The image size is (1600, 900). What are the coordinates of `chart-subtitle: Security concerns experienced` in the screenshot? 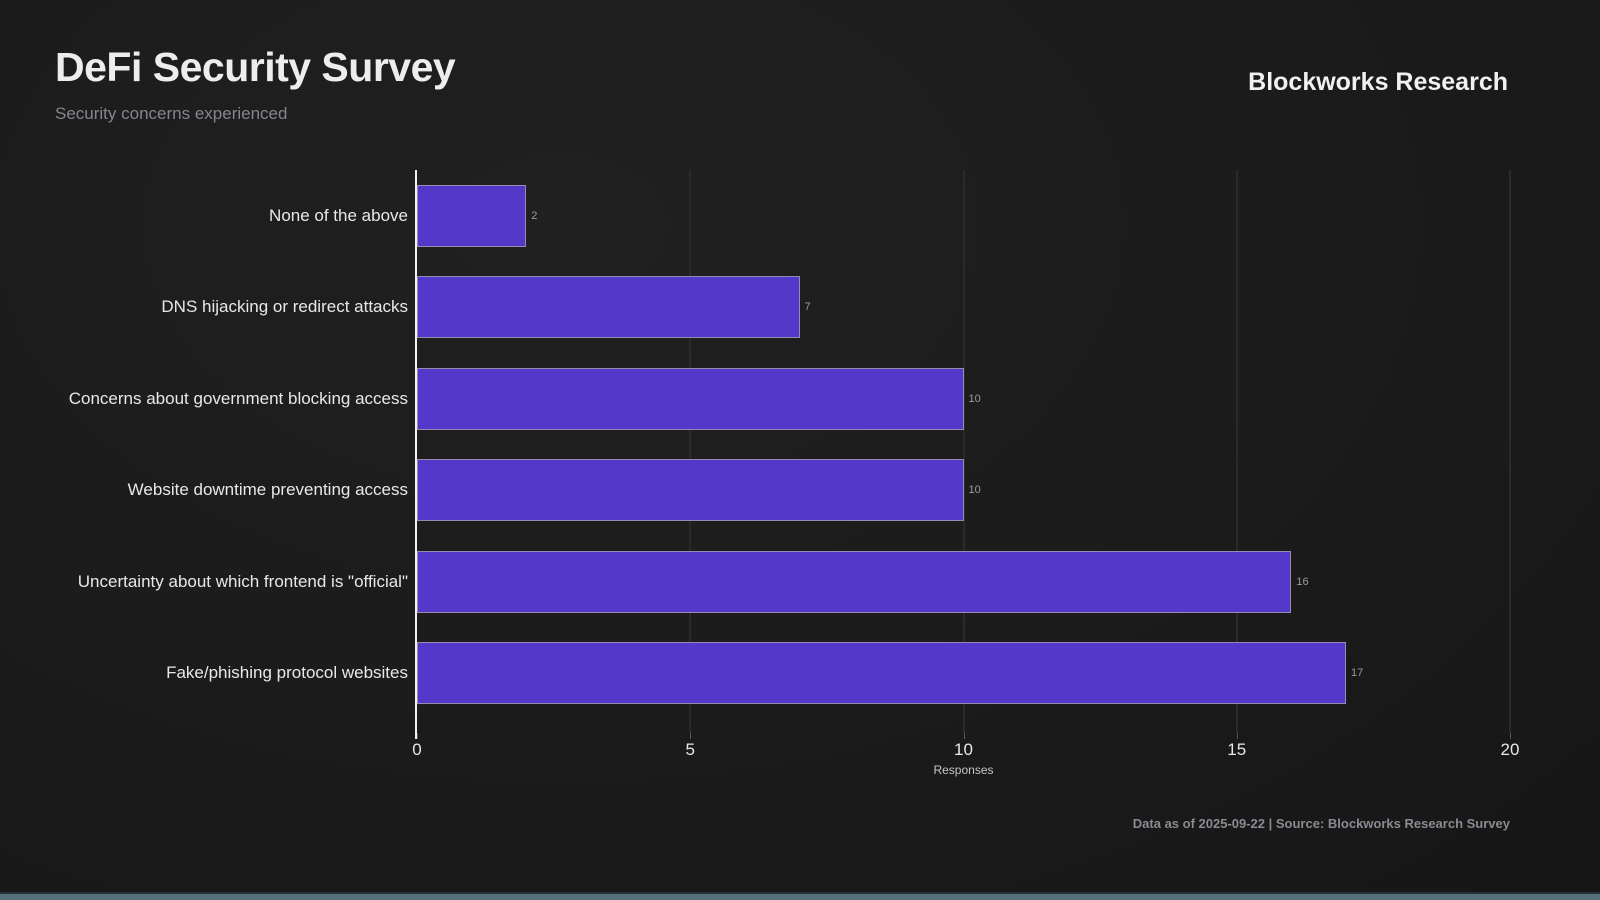 It's located at (171, 113).